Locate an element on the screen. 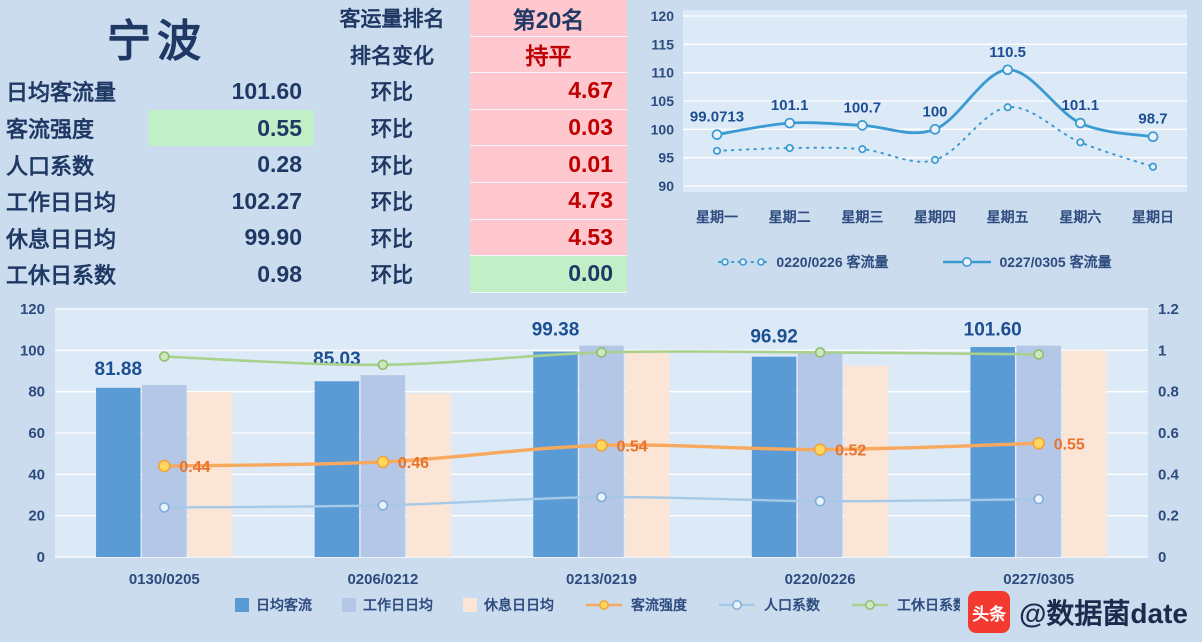 Image resolution: width=1202 pixels, height=642 pixels. svg-text: 0227/0305 is located at coordinates (1038, 579).